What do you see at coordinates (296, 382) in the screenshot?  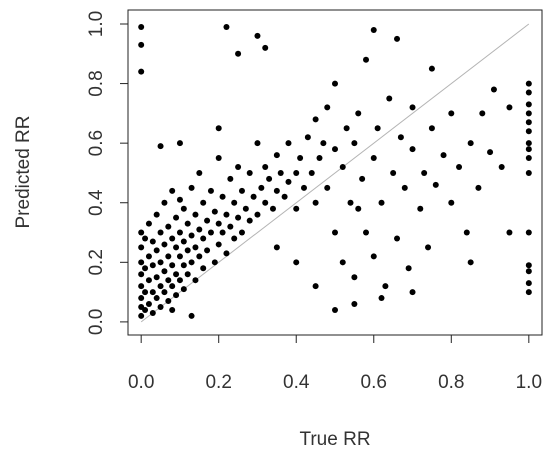 I see `x-tick-label: 0.4` at bounding box center [296, 382].